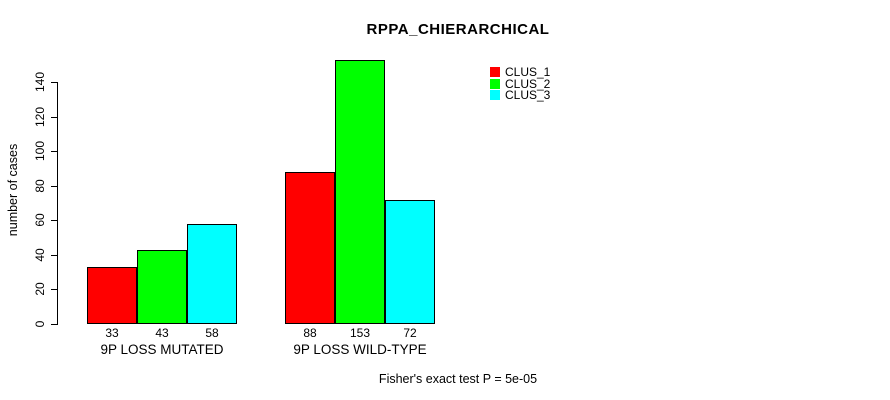  What do you see at coordinates (410, 332) in the screenshot?
I see `bar-value-label: 72` at bounding box center [410, 332].